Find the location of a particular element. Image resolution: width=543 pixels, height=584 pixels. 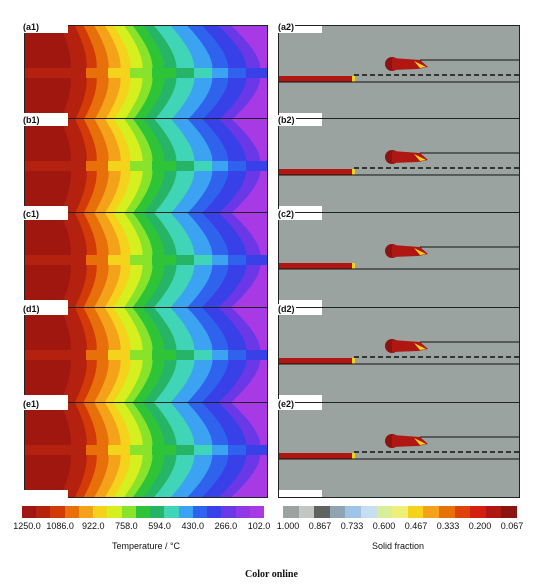

temperature-tick-label: 102.0 is located at coordinates (259, 526).